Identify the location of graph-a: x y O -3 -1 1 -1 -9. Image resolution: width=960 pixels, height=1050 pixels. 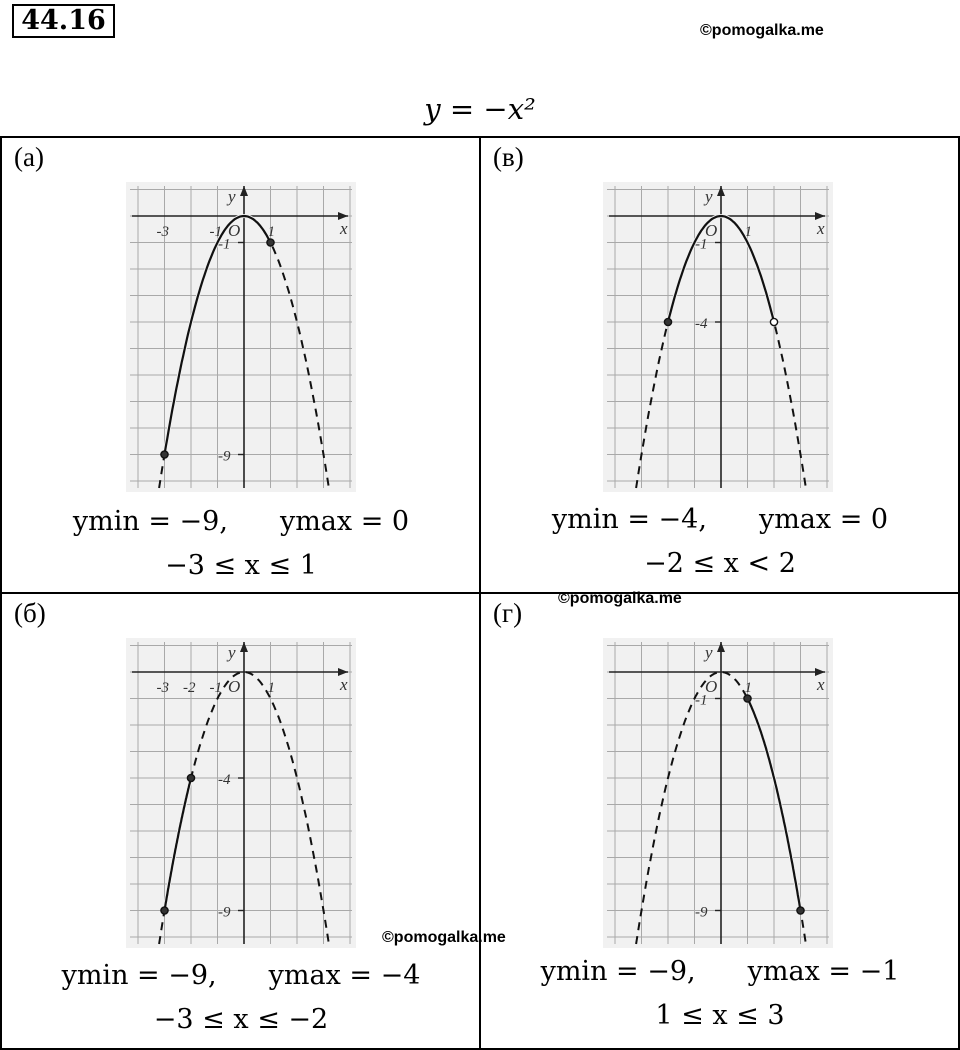
(241, 337).